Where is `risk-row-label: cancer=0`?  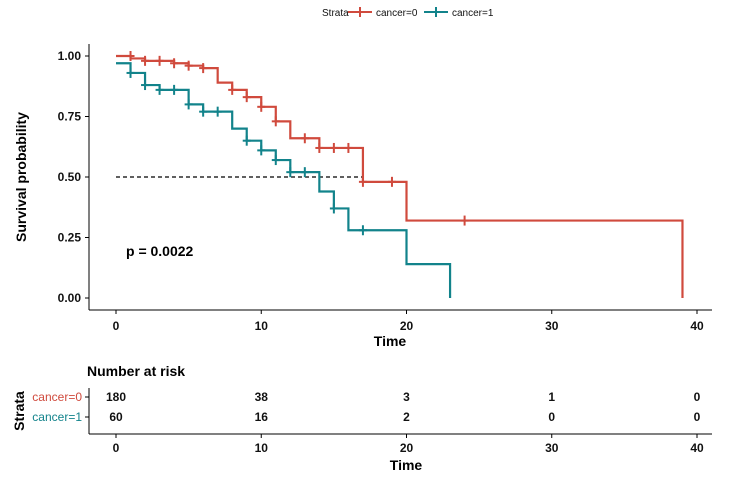 risk-row-label: cancer=0 is located at coordinates (57, 397).